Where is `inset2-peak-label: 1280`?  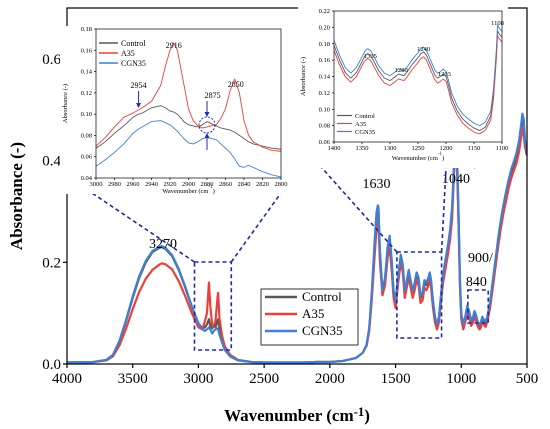
inset2-peak-label: 1280 is located at coordinates (401, 70).